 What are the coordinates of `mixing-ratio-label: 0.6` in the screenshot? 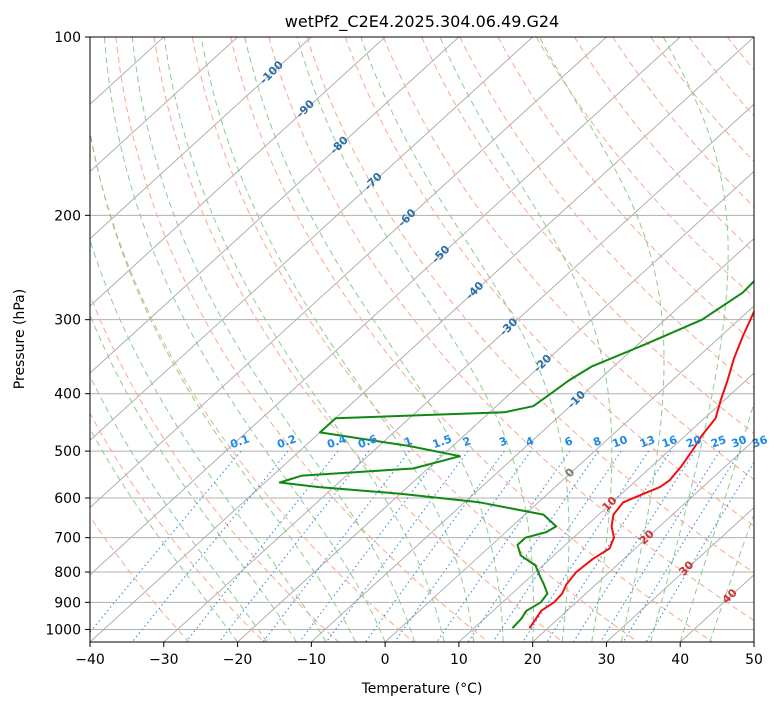 It's located at (367, 441).